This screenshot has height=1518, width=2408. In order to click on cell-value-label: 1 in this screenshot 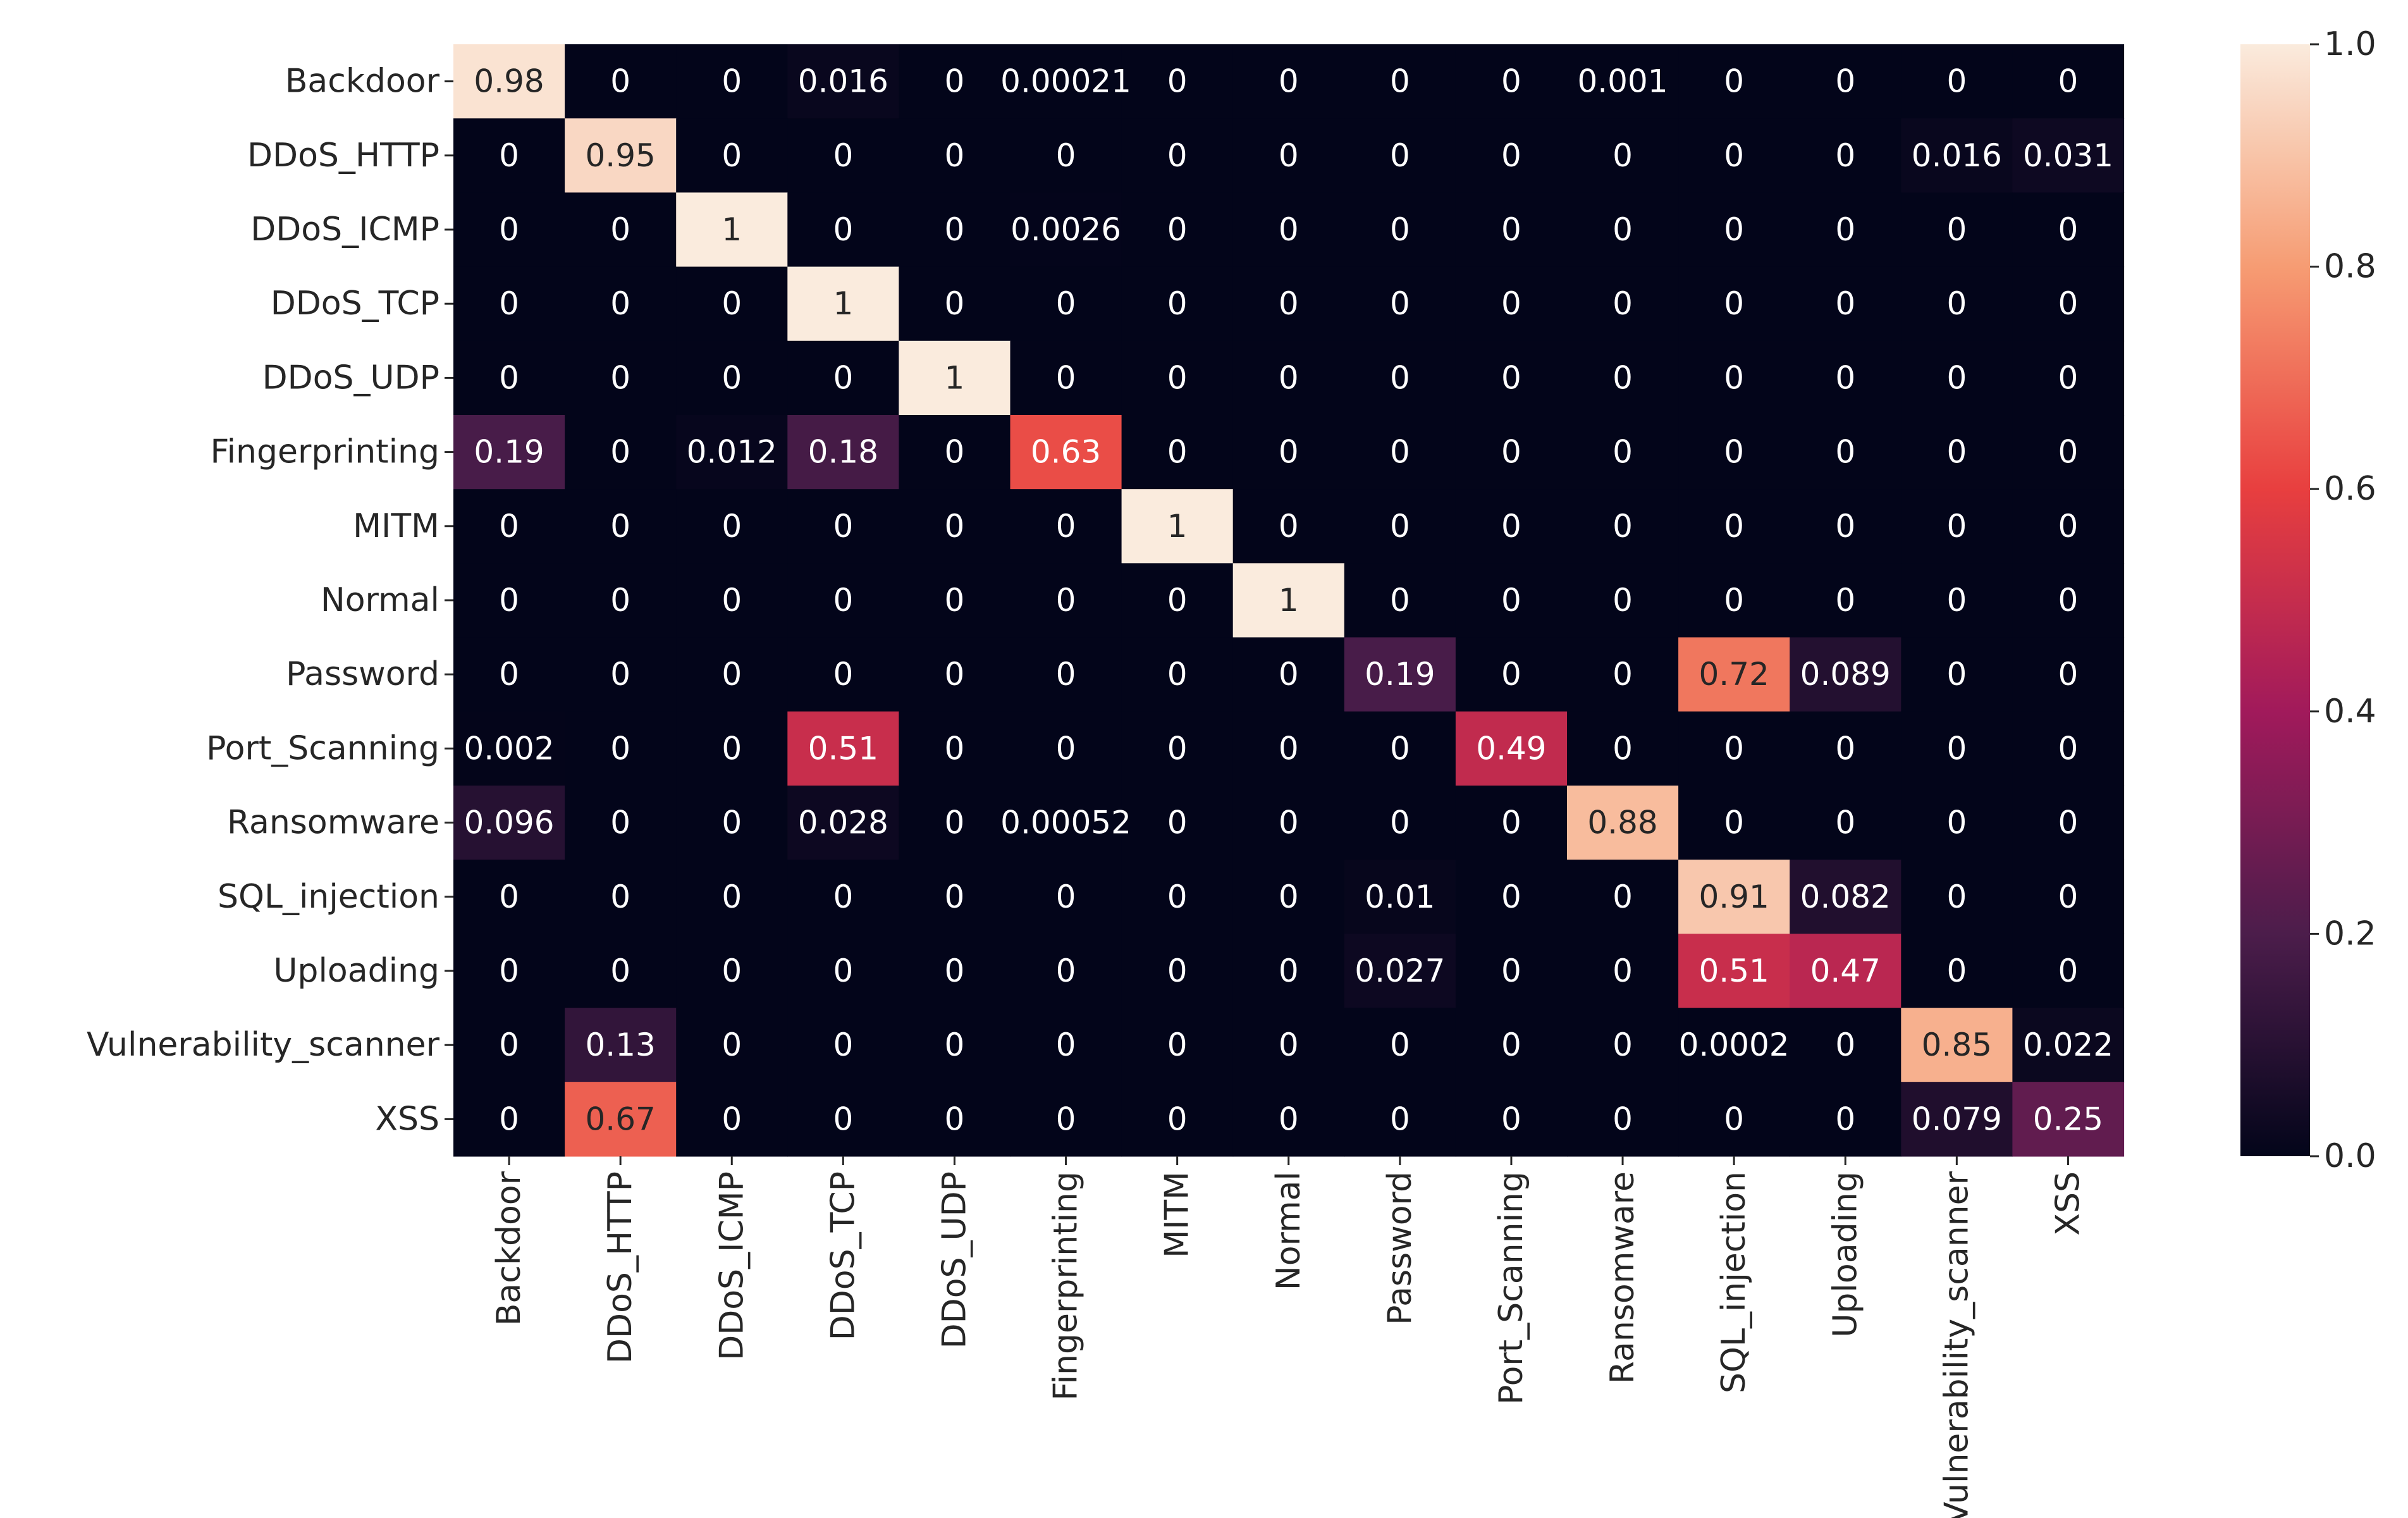, I will do `click(1289, 600)`.